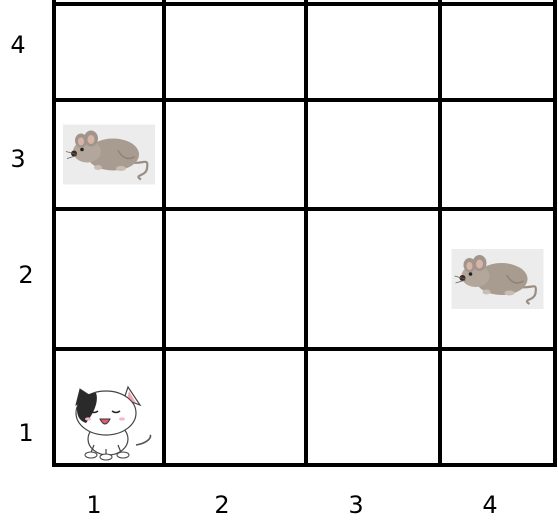 This screenshot has height=524, width=558. What do you see at coordinates (17, 45) in the screenshot?
I see `row-label-4: 4` at bounding box center [17, 45].